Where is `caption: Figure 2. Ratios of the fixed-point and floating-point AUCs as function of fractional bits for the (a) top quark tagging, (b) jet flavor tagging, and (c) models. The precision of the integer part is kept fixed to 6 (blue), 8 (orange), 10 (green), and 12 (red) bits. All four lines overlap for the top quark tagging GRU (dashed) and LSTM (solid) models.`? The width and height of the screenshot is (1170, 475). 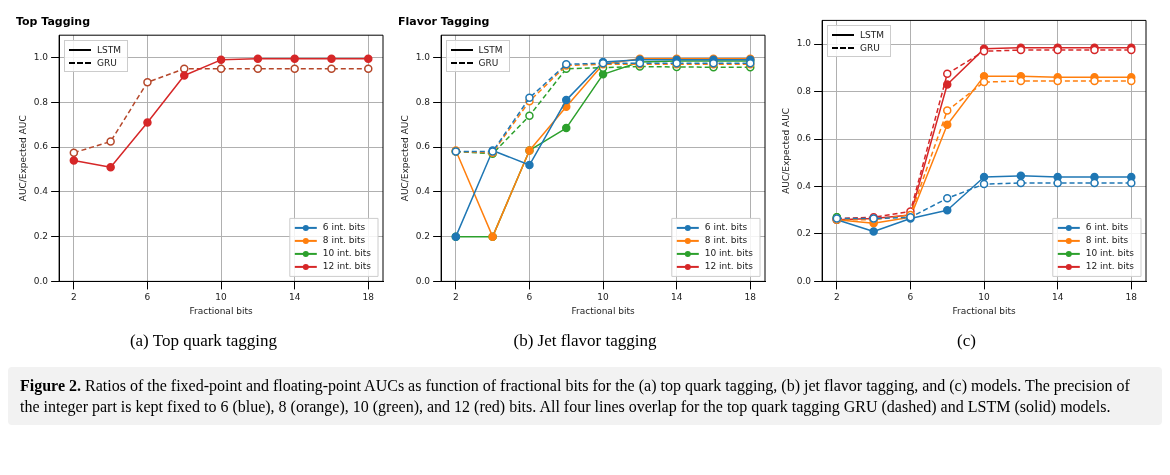
caption: Figure 2. Ratios of the fixed-point and floating-point AUCs as function of fractional bits for the (a) top quark tagging, (b) jet flavor tagging, and (c) models. The precision of the integer part is kept fixed to 6 (blue), 8 (orange), 10 (green), and 12 (red) bits. All four lines overlap for the top quark tagging GRU (dashed) and LSTM (solid) models. is located at coordinates (575, 396).